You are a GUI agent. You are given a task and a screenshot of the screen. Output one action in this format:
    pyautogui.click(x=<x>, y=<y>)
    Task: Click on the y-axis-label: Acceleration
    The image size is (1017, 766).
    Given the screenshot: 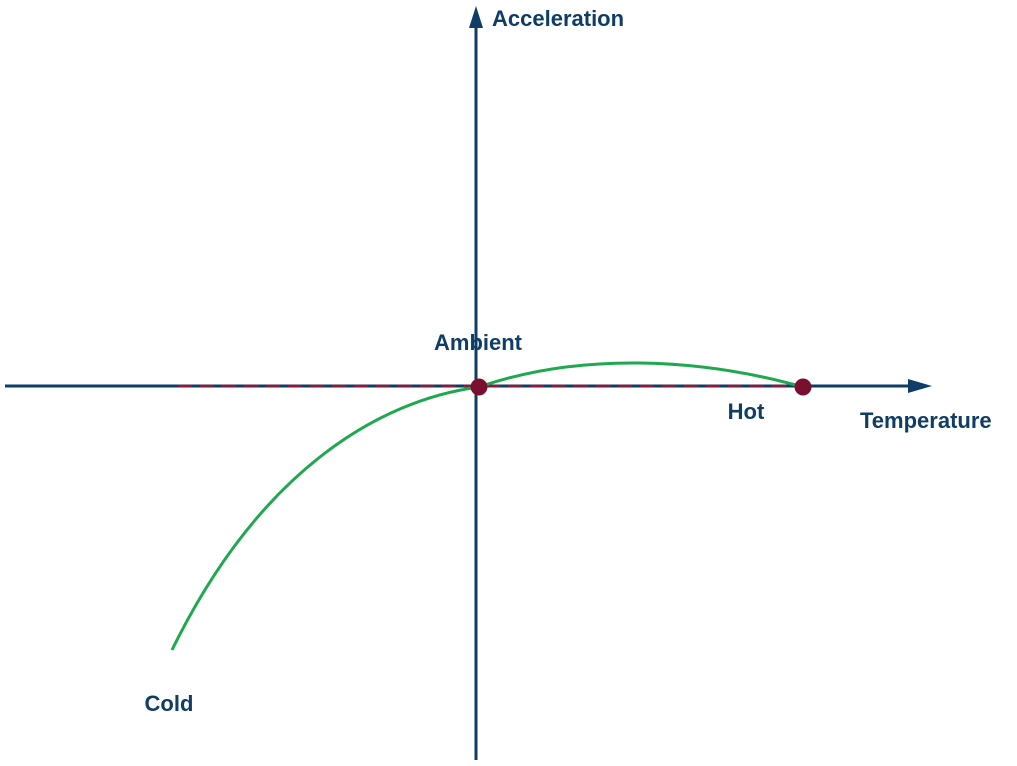 What is the action you would take?
    pyautogui.click(x=558, y=18)
    